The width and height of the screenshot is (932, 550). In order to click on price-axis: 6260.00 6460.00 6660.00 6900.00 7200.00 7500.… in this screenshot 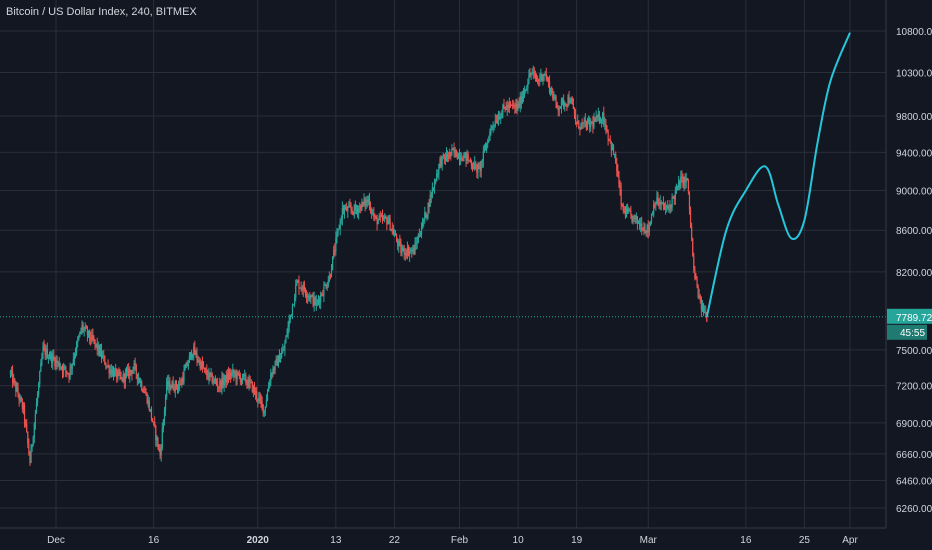, I will do `click(914, 271)`.